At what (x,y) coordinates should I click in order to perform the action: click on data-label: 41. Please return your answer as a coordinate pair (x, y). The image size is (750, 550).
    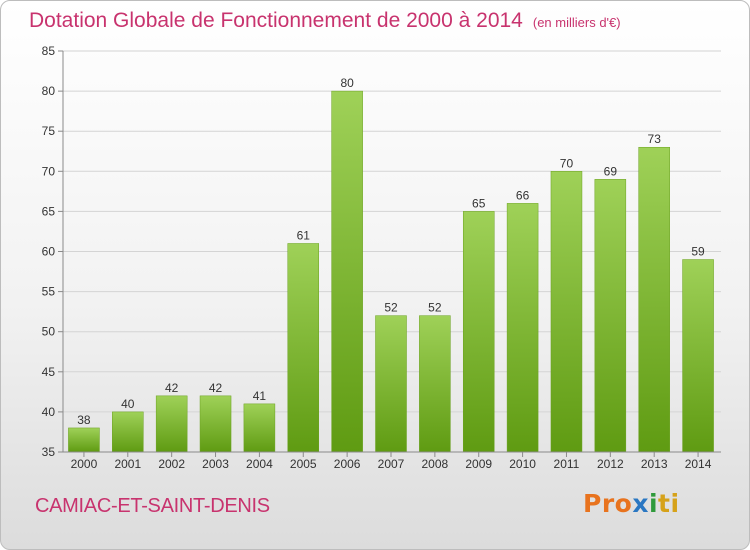
    Looking at the image, I should click on (260, 396).